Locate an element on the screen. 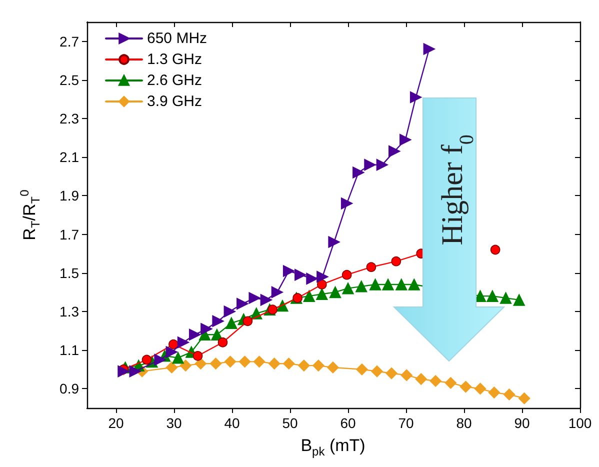 The image size is (599, 467). y-tick-label: 1.9 is located at coordinates (70, 196).